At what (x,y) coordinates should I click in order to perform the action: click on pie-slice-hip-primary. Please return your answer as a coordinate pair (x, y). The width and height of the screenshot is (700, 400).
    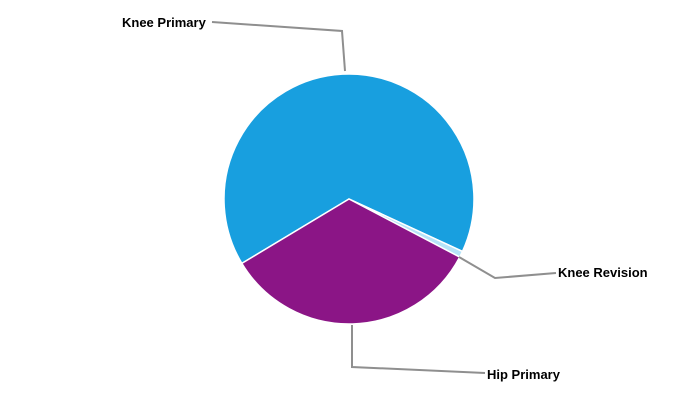
    Looking at the image, I should click on (351, 261).